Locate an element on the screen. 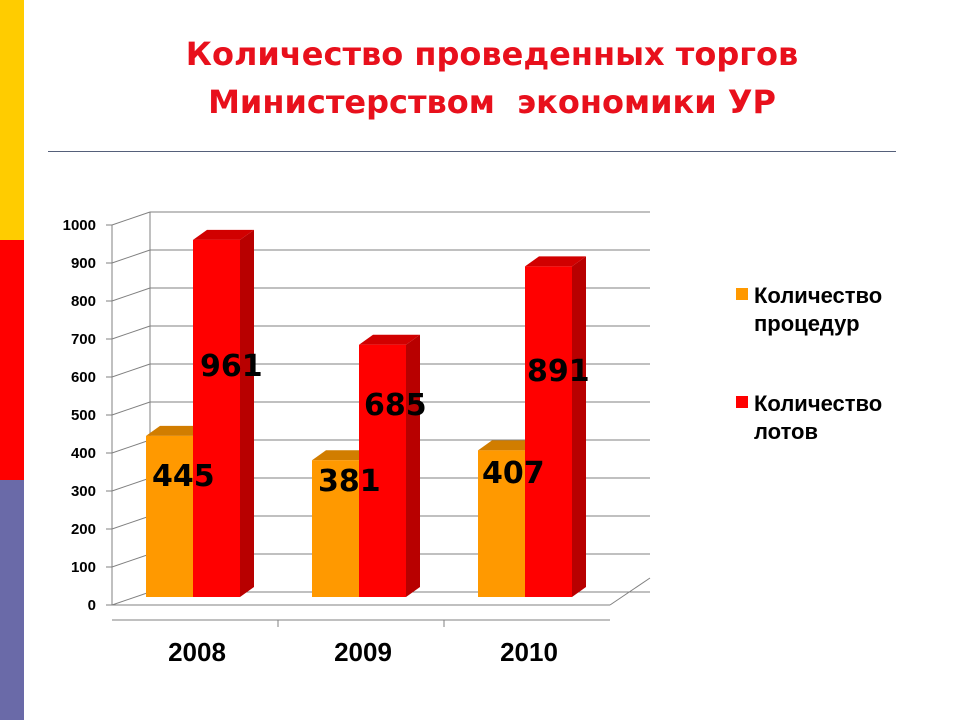 The height and width of the screenshot is (720, 960). y-tick-label-800: 800 is located at coordinates (83, 301).